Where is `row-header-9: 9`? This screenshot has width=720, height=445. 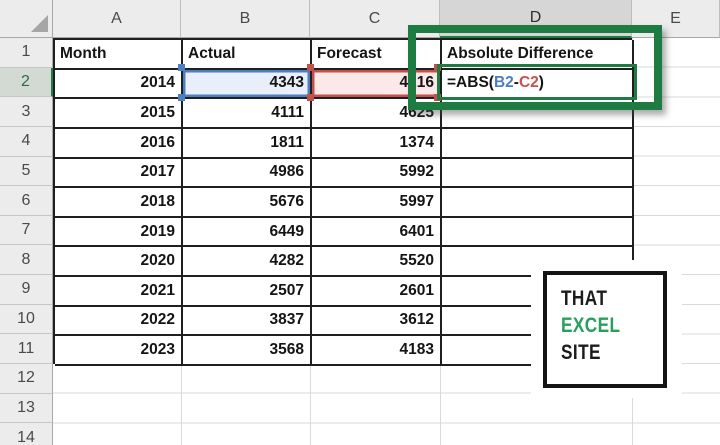
row-header-9: 9 is located at coordinates (26, 290).